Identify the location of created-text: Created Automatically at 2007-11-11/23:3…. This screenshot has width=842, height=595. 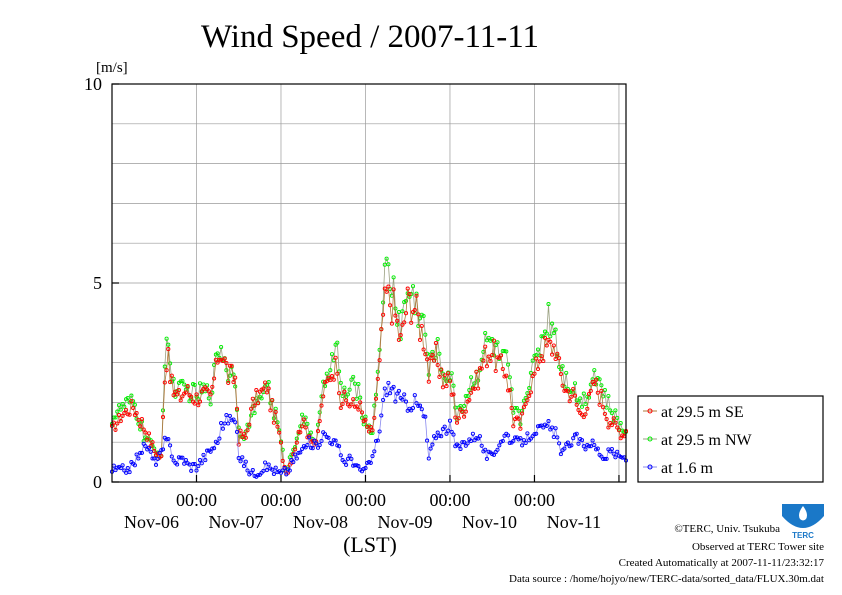
(722, 563).